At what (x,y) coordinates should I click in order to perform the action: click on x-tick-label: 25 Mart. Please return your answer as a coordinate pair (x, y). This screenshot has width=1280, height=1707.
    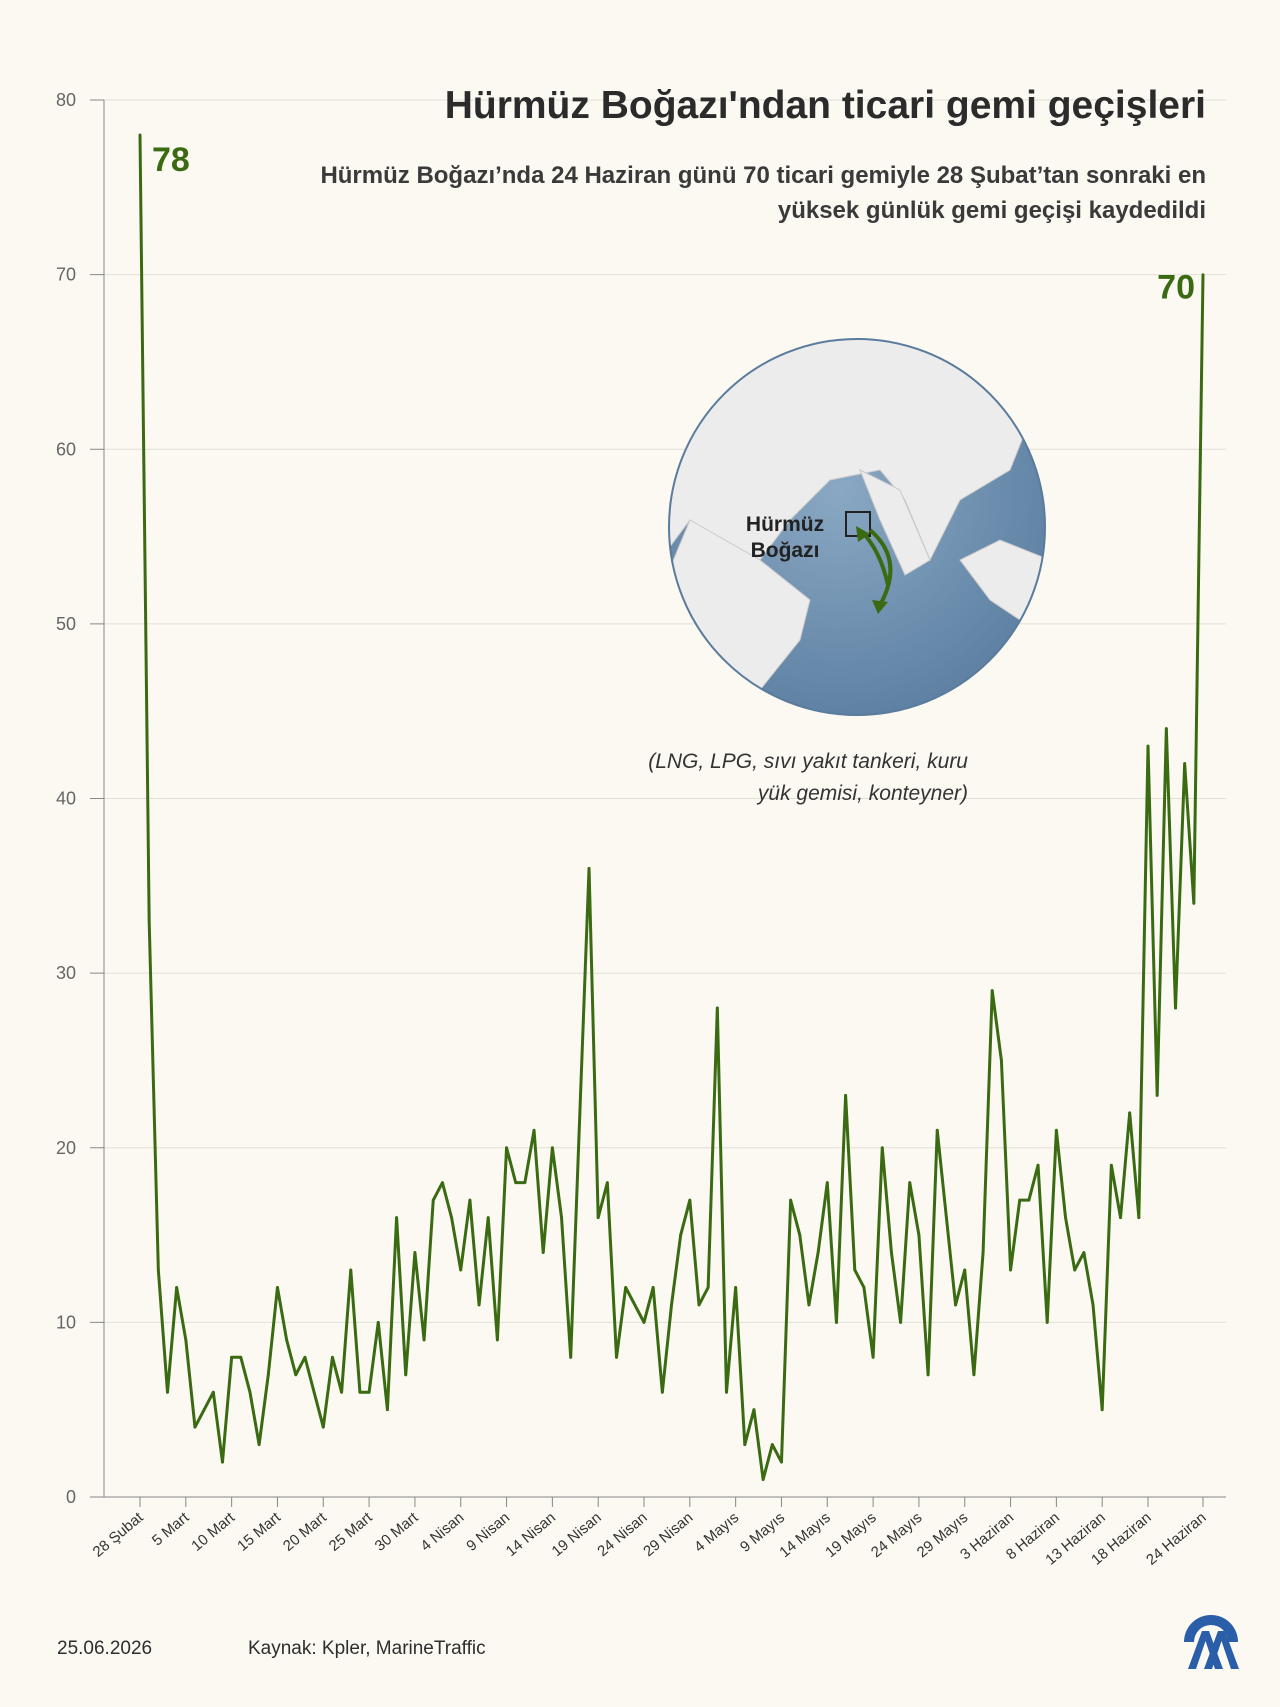
    Looking at the image, I should click on (351, 1532).